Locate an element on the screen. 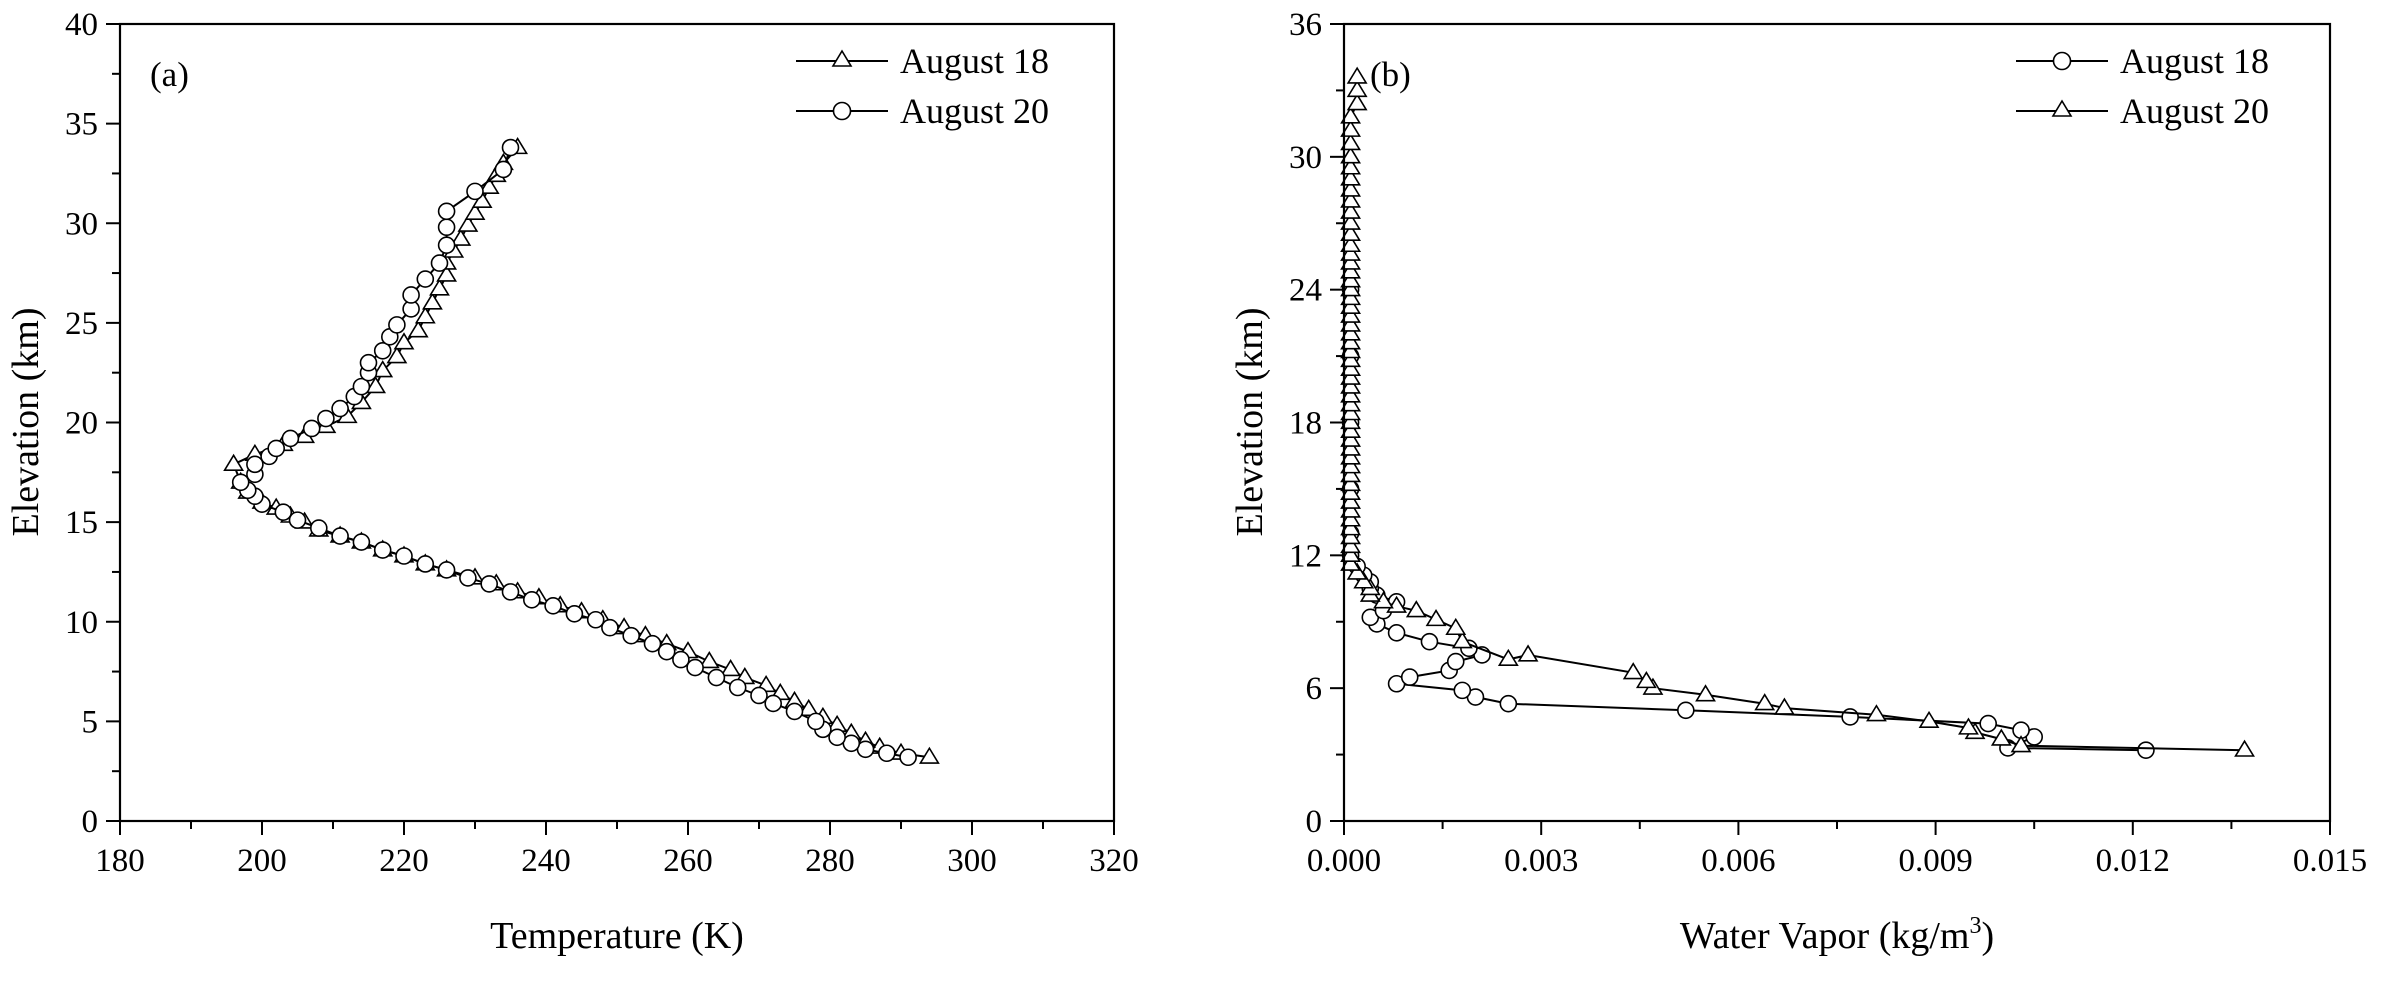  panel-a-x-tick-label: 300 is located at coordinates (972, 861).